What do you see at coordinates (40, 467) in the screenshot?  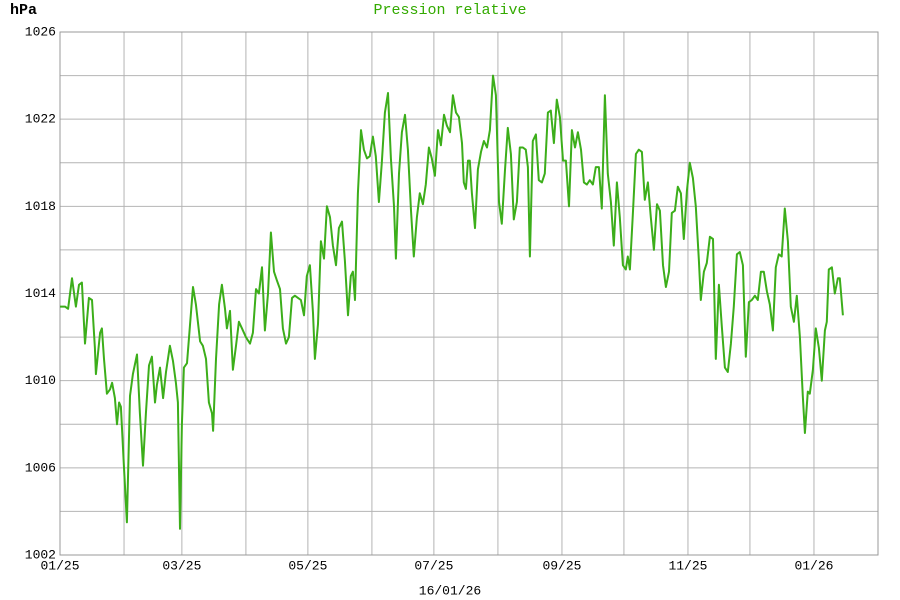 I see `y-tick-label: 1006` at bounding box center [40, 467].